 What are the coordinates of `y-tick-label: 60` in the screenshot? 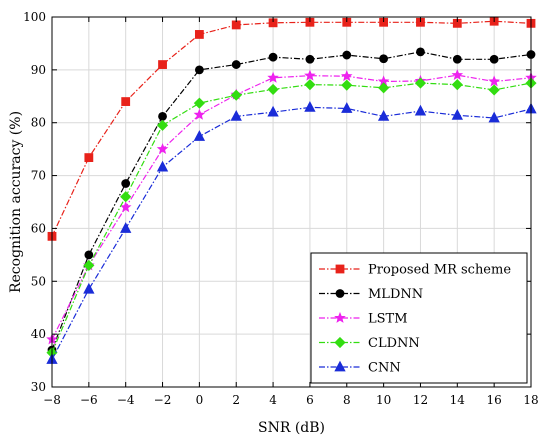 It's located at (38, 228).